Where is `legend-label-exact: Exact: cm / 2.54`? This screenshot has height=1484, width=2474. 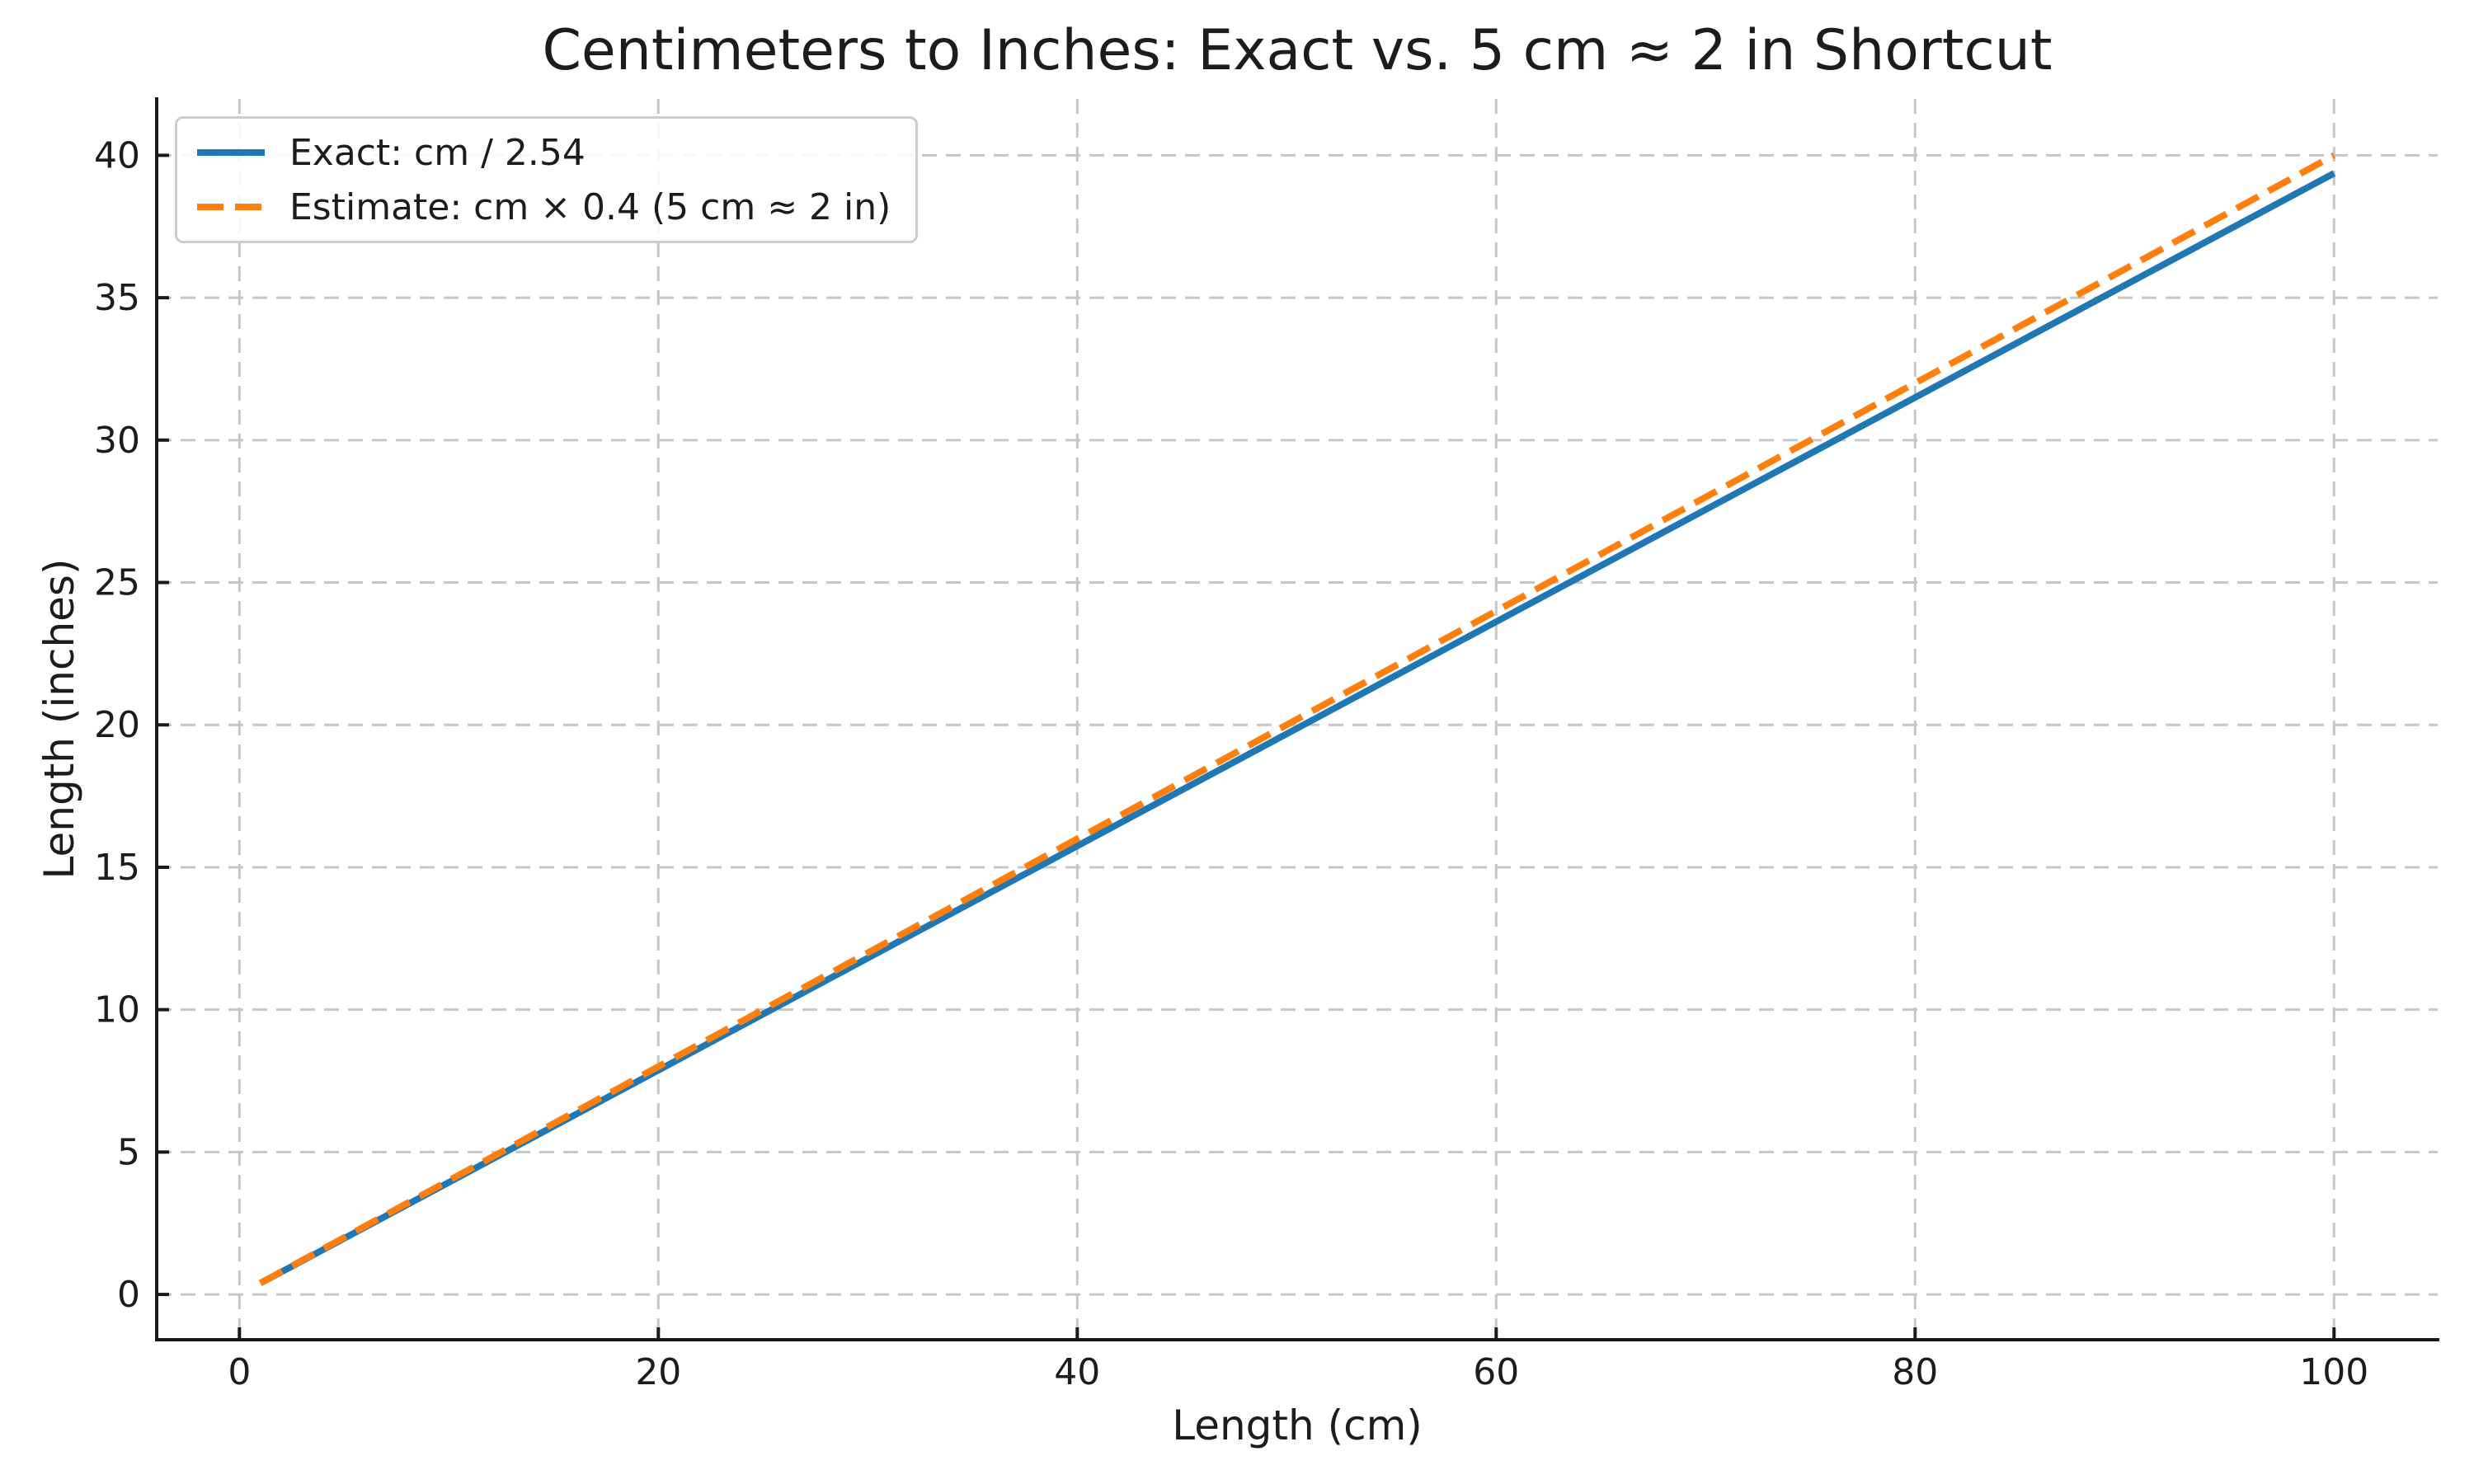
legend-label-exact: Exact: cm / 2.54 is located at coordinates (437, 152).